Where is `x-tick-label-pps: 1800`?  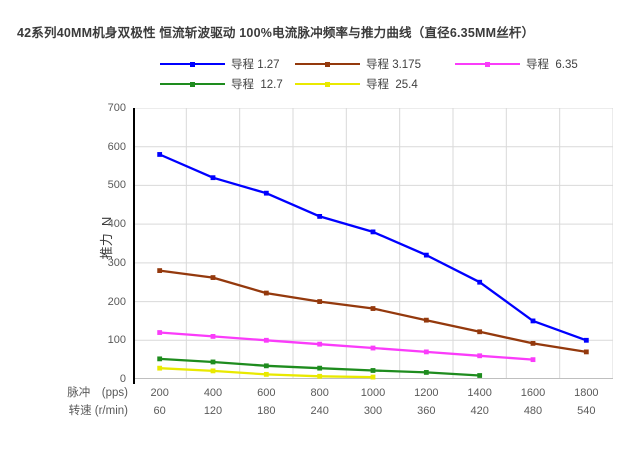 x-tick-label-pps: 1800 is located at coordinates (586, 393).